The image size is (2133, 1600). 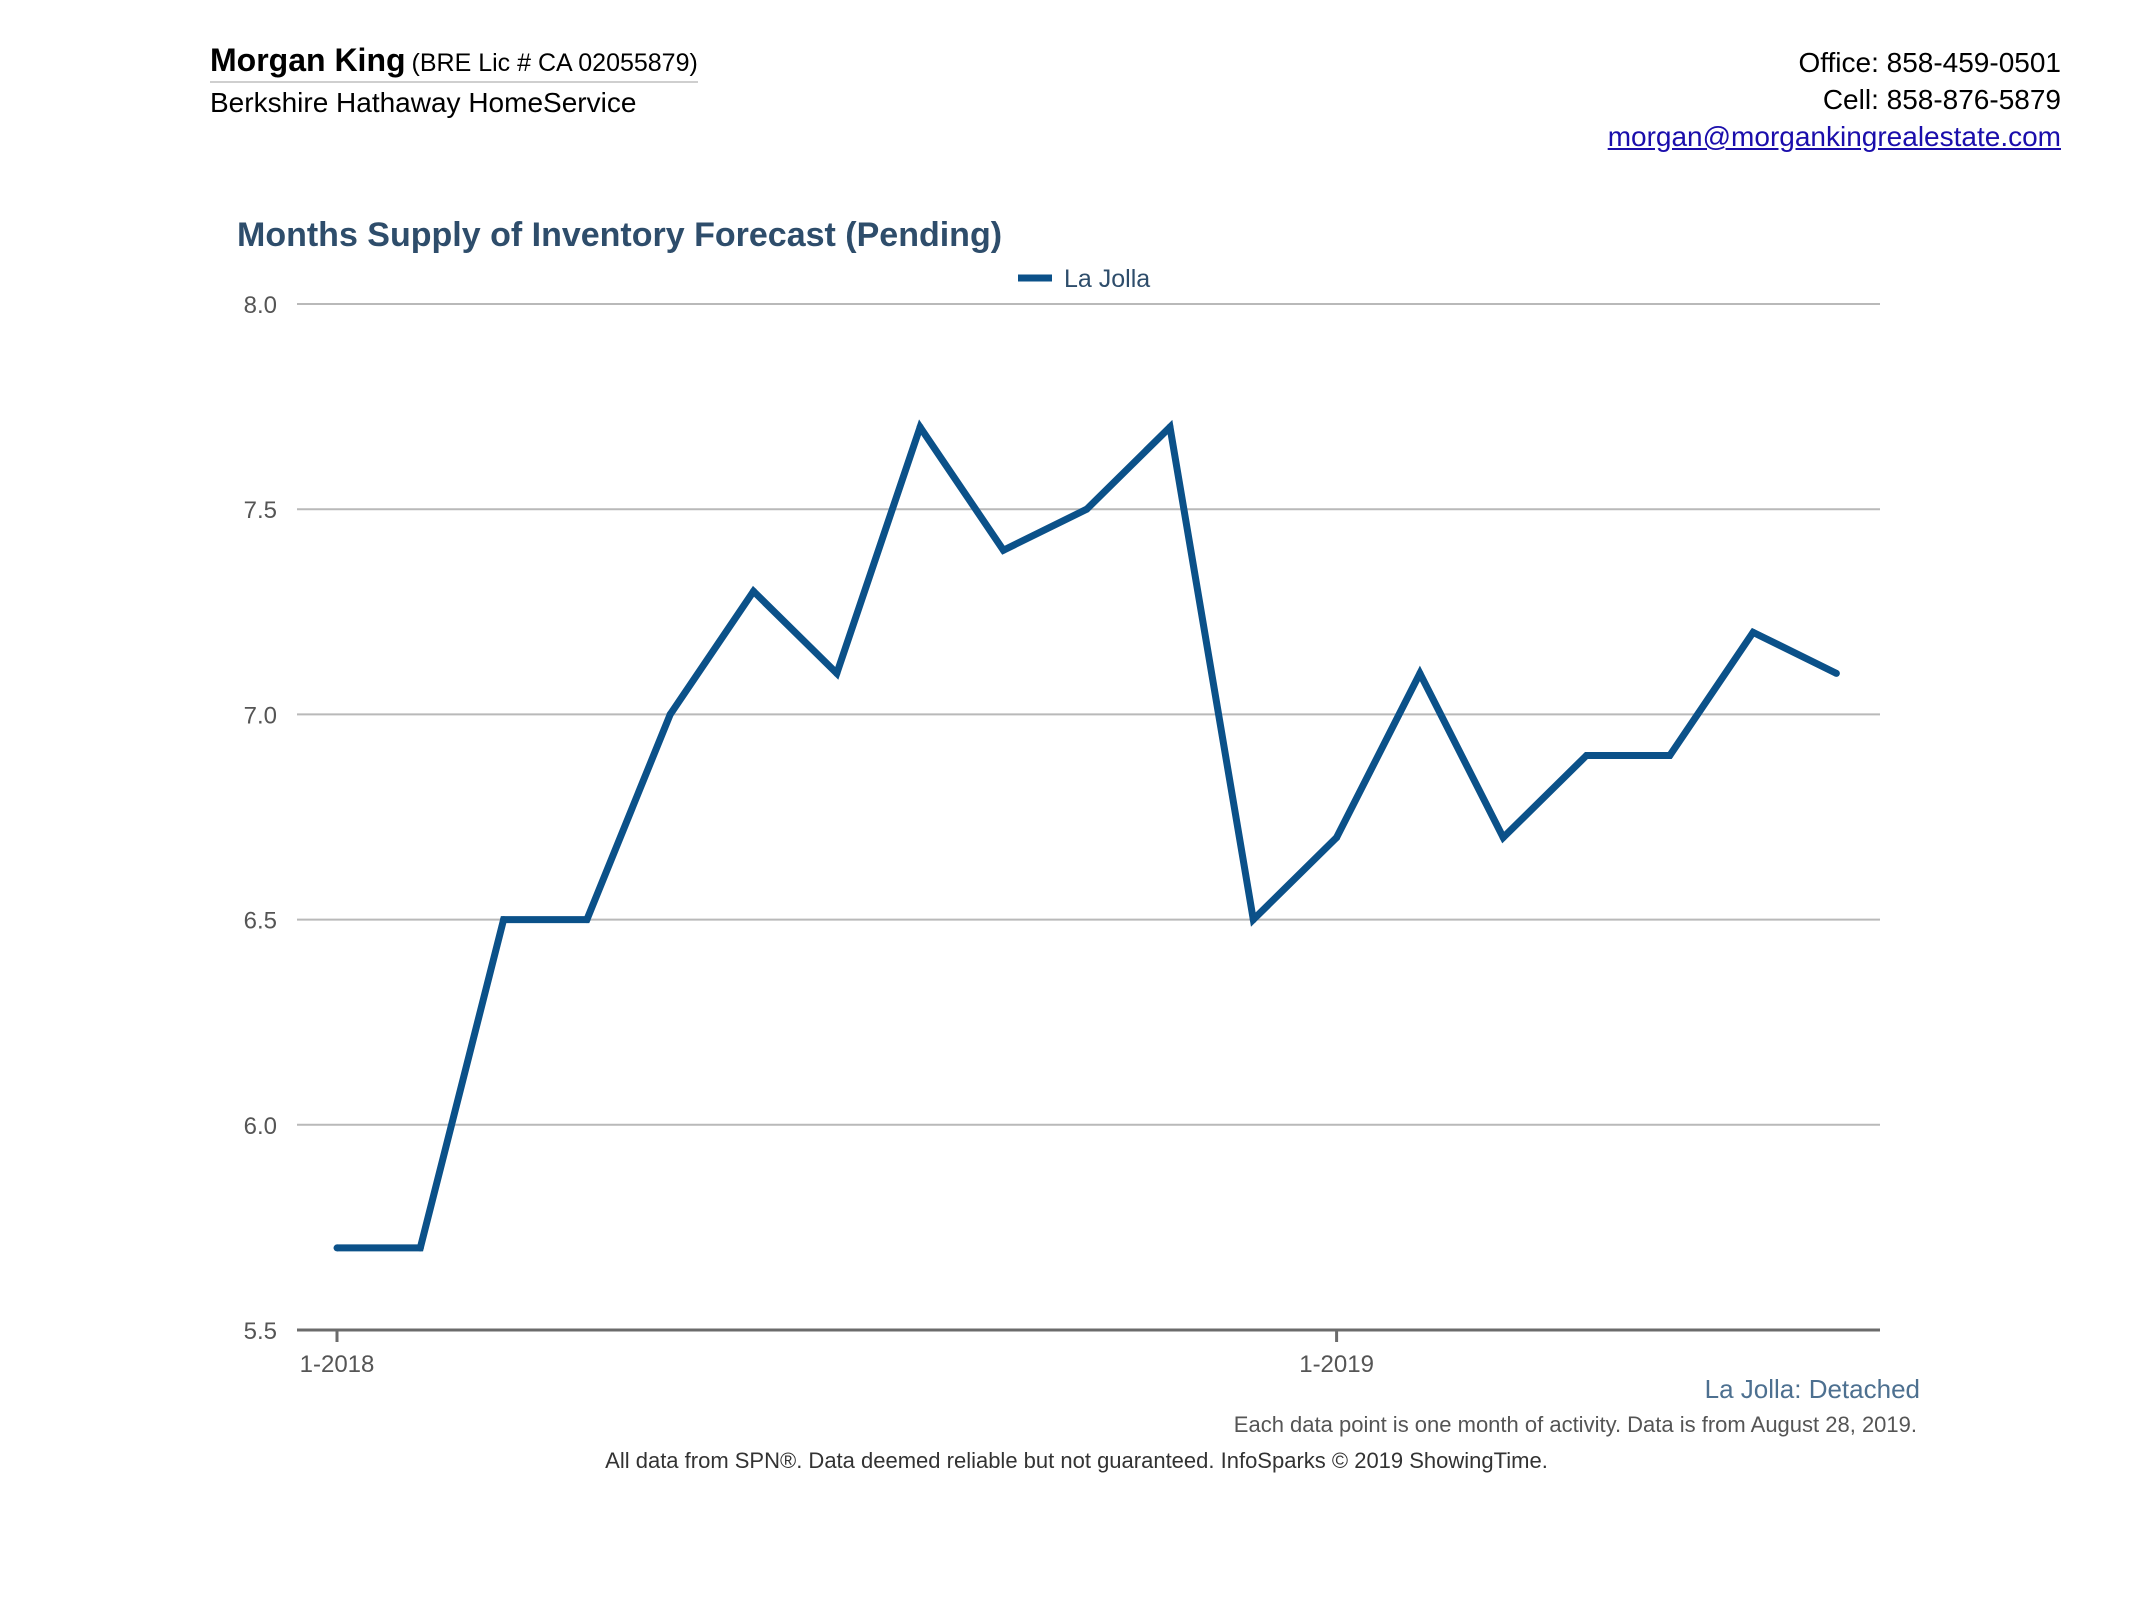 What do you see at coordinates (423, 102) in the screenshot?
I see `company-name: Berkshire Hathaway HomeService` at bounding box center [423, 102].